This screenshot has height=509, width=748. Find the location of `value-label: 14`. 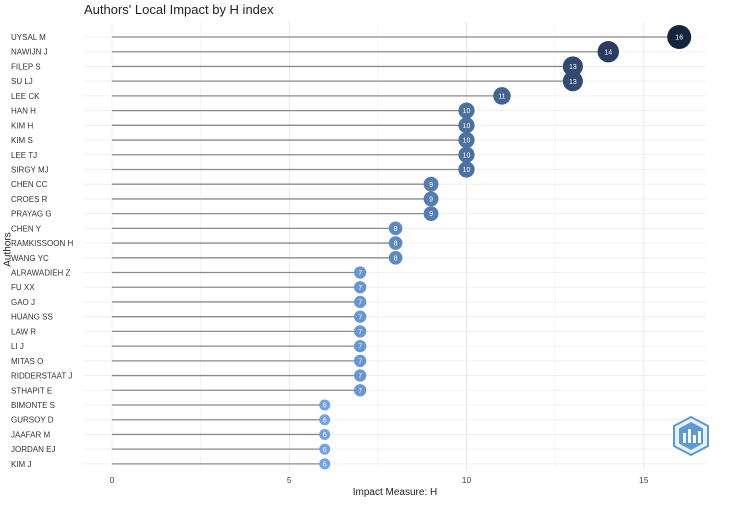

value-label: 14 is located at coordinates (608, 52).